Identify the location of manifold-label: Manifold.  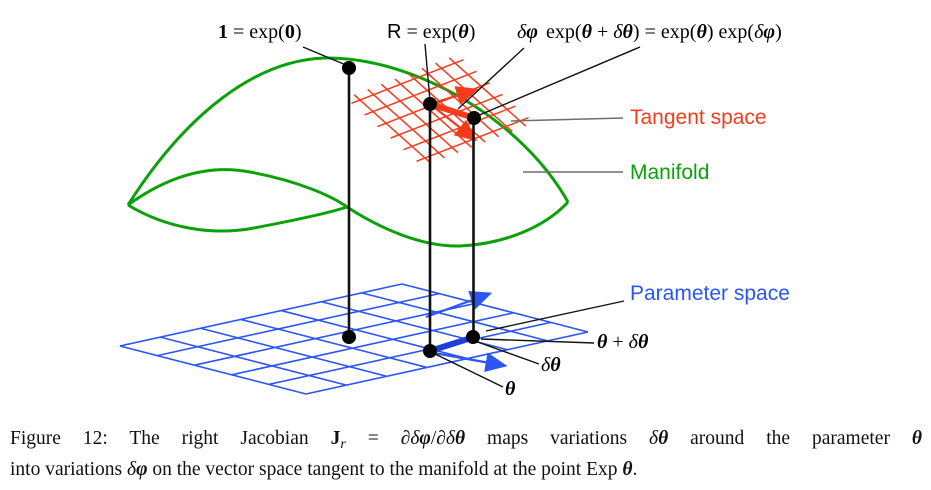
(670, 172).